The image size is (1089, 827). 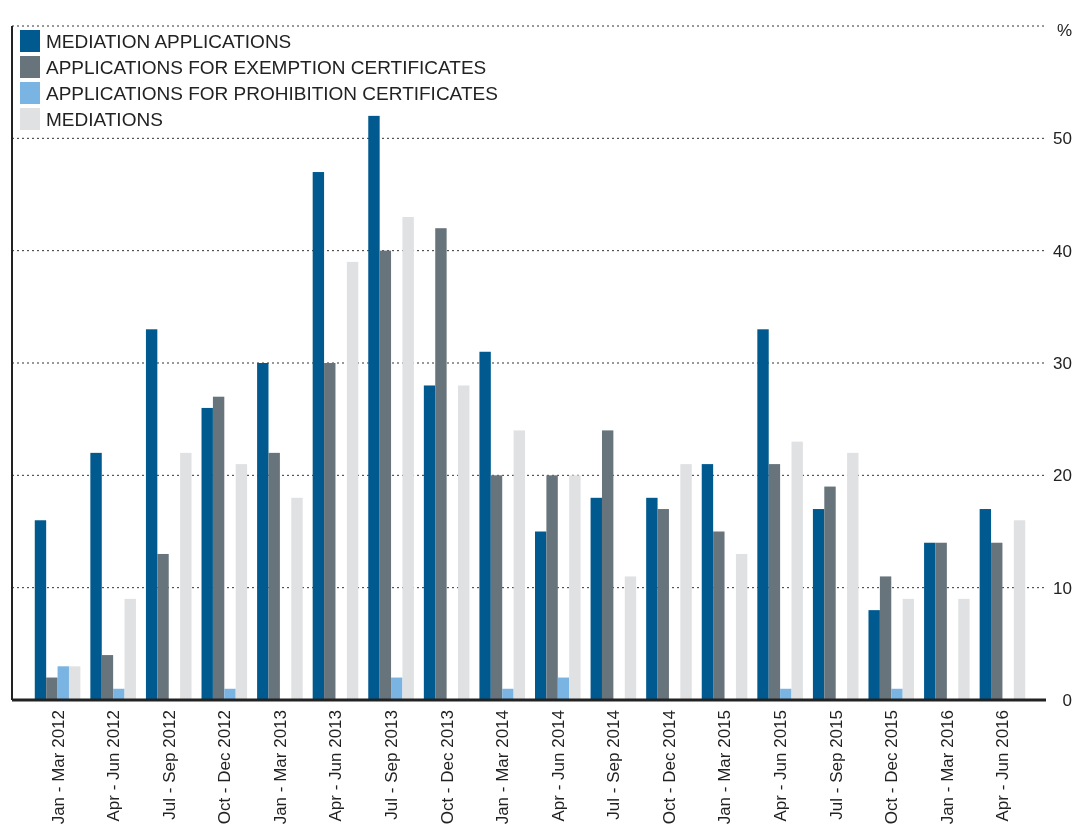 I want to click on legend-label: APPLICATIONS FOR PROHIBITION CERTIFICATES, so click(x=272, y=93).